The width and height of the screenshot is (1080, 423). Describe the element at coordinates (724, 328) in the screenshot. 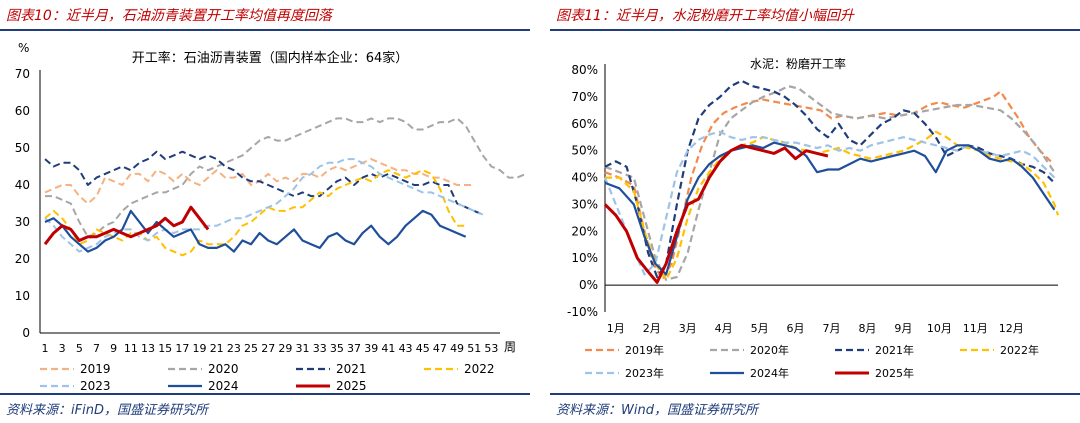

I see `x-tick-label: 4月` at that location.